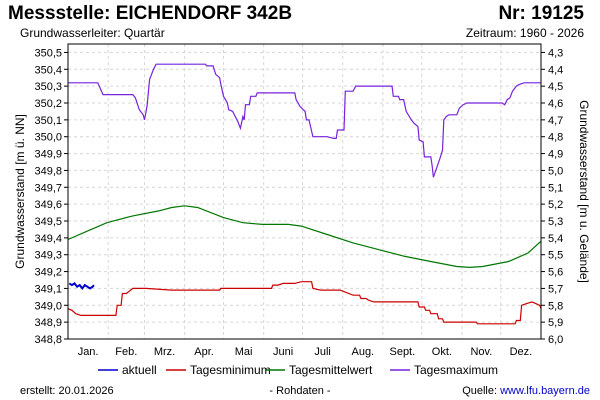 This screenshot has width=600, height=400. I want to click on y-tick-label: 349,1, so click(48, 289).